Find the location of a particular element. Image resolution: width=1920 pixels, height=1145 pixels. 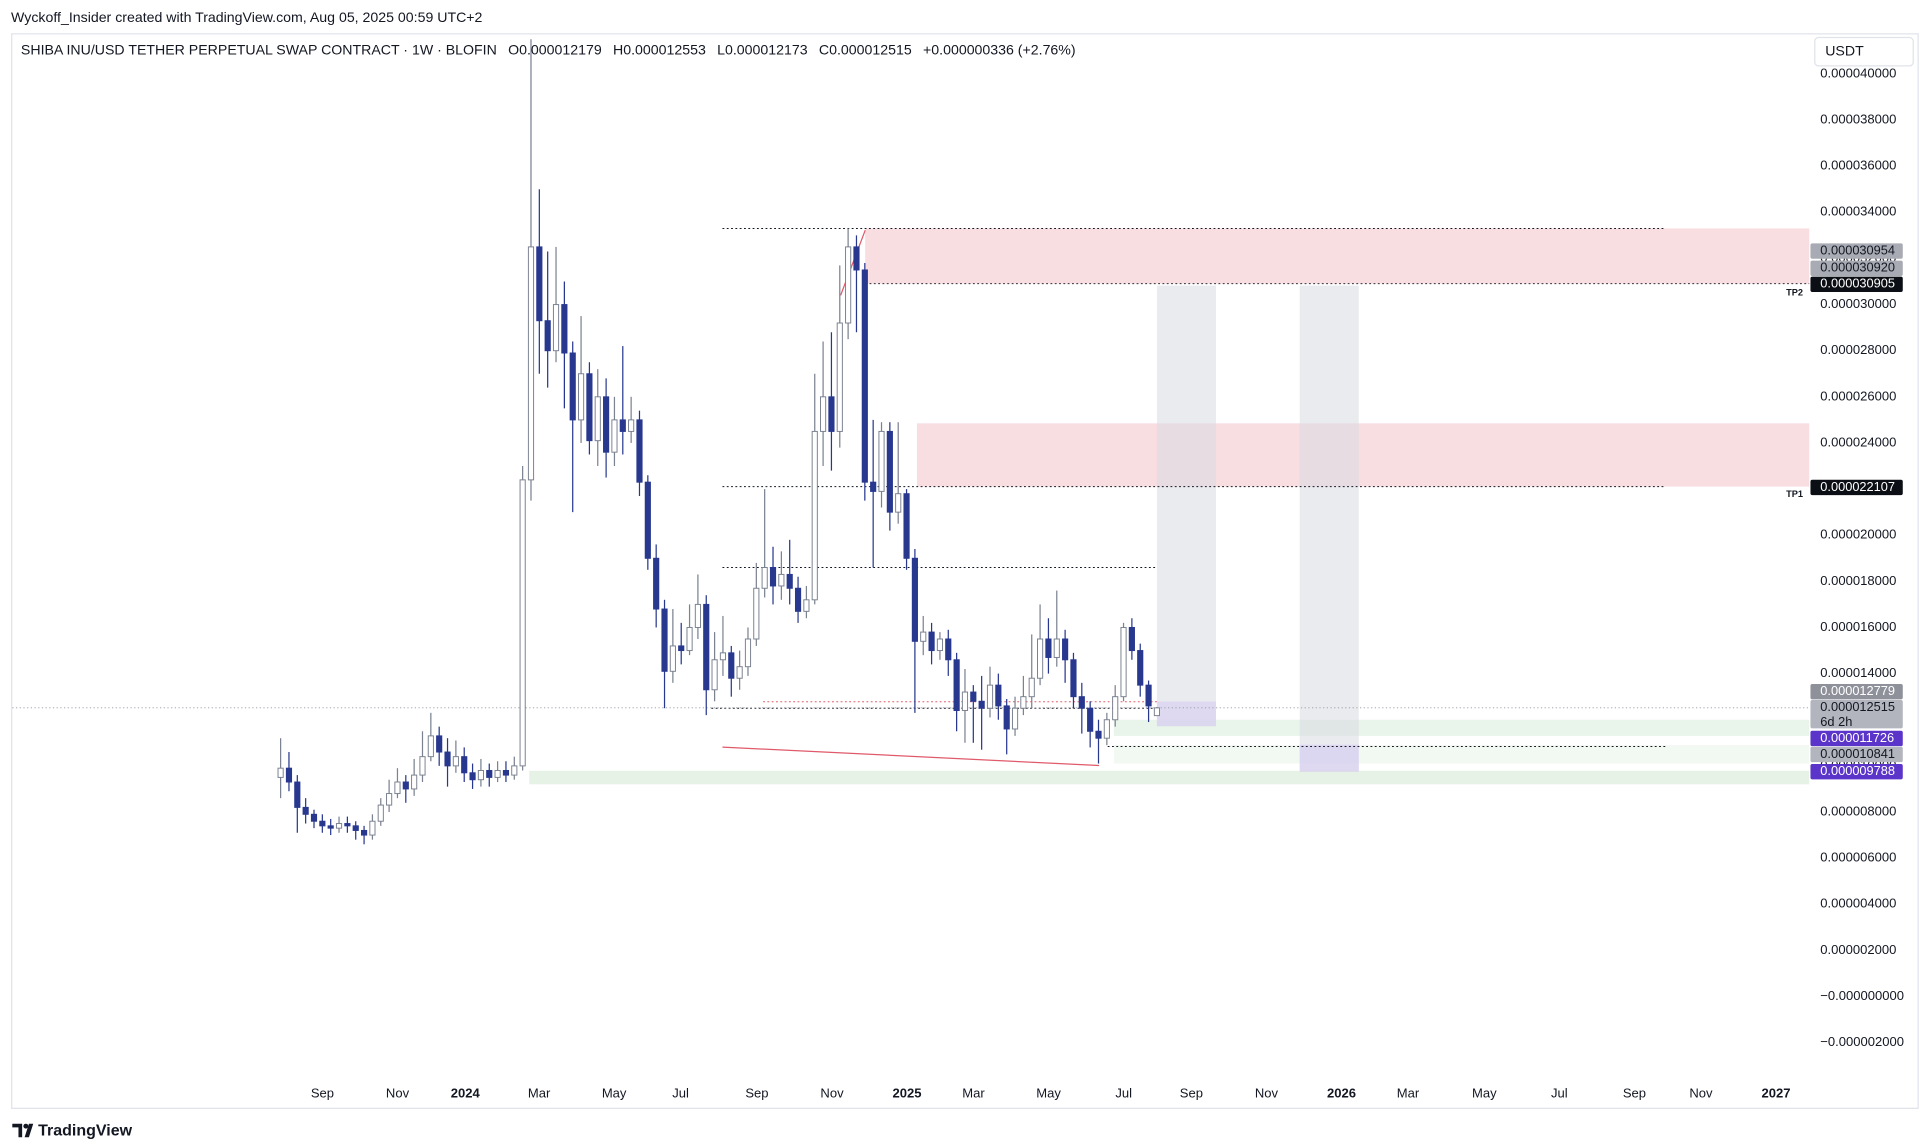

price-label: 0.000030905 is located at coordinates (1856, 284).